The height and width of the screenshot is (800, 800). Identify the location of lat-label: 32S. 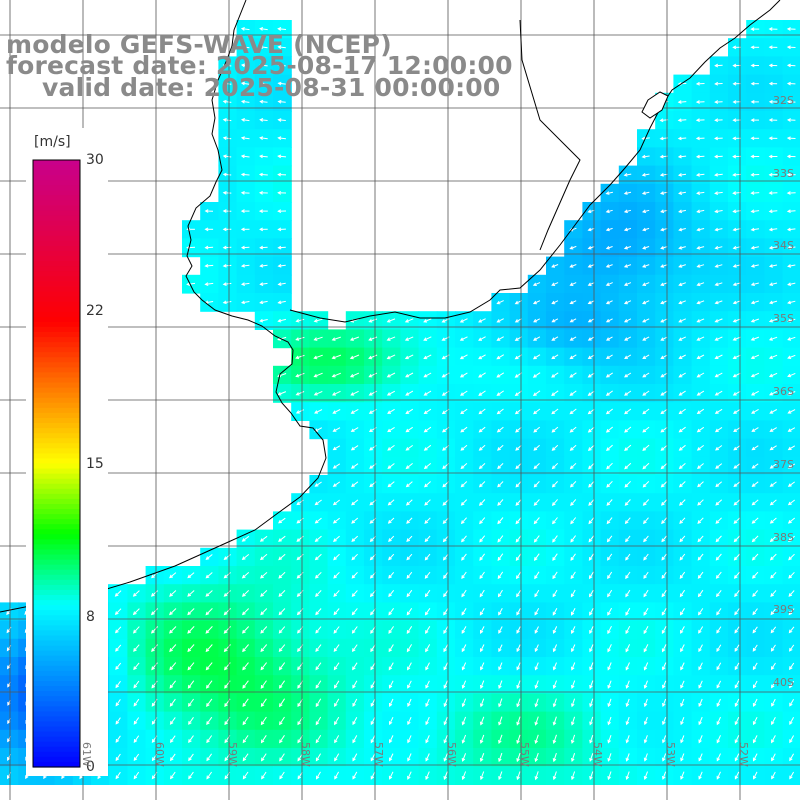
(783, 100).